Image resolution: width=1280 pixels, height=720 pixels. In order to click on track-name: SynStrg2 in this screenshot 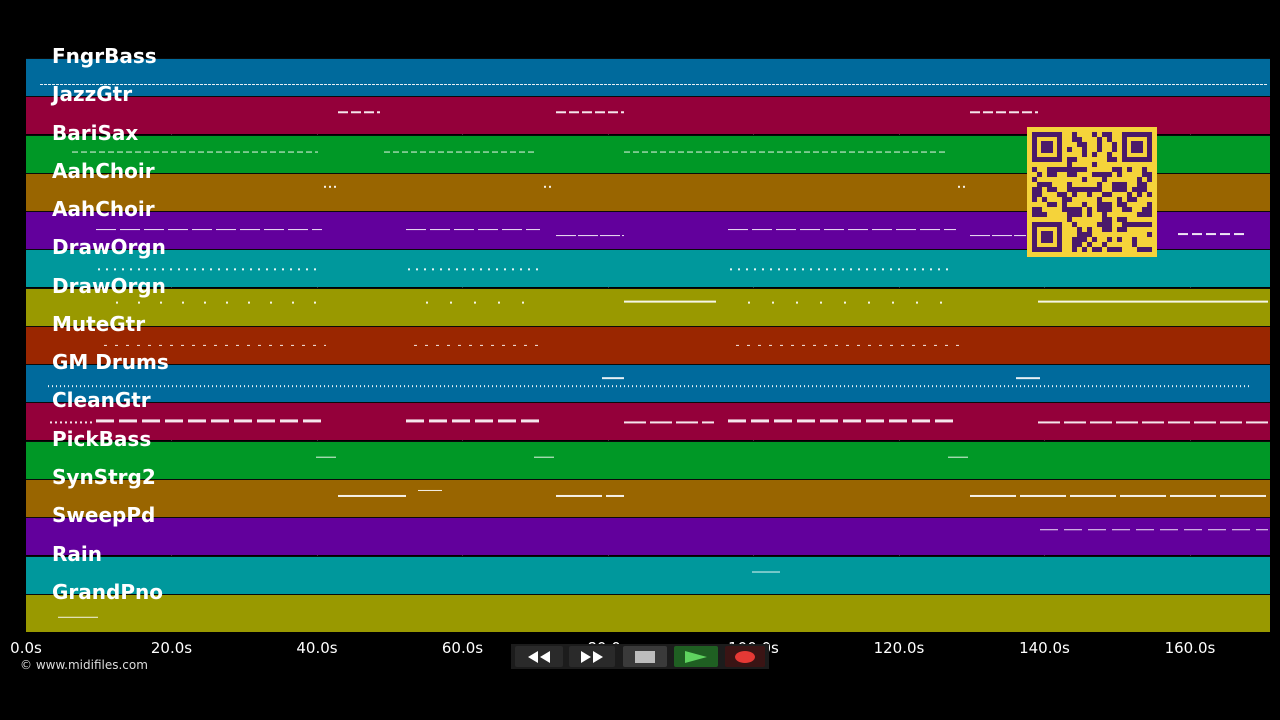, I will do `click(104, 476)`.